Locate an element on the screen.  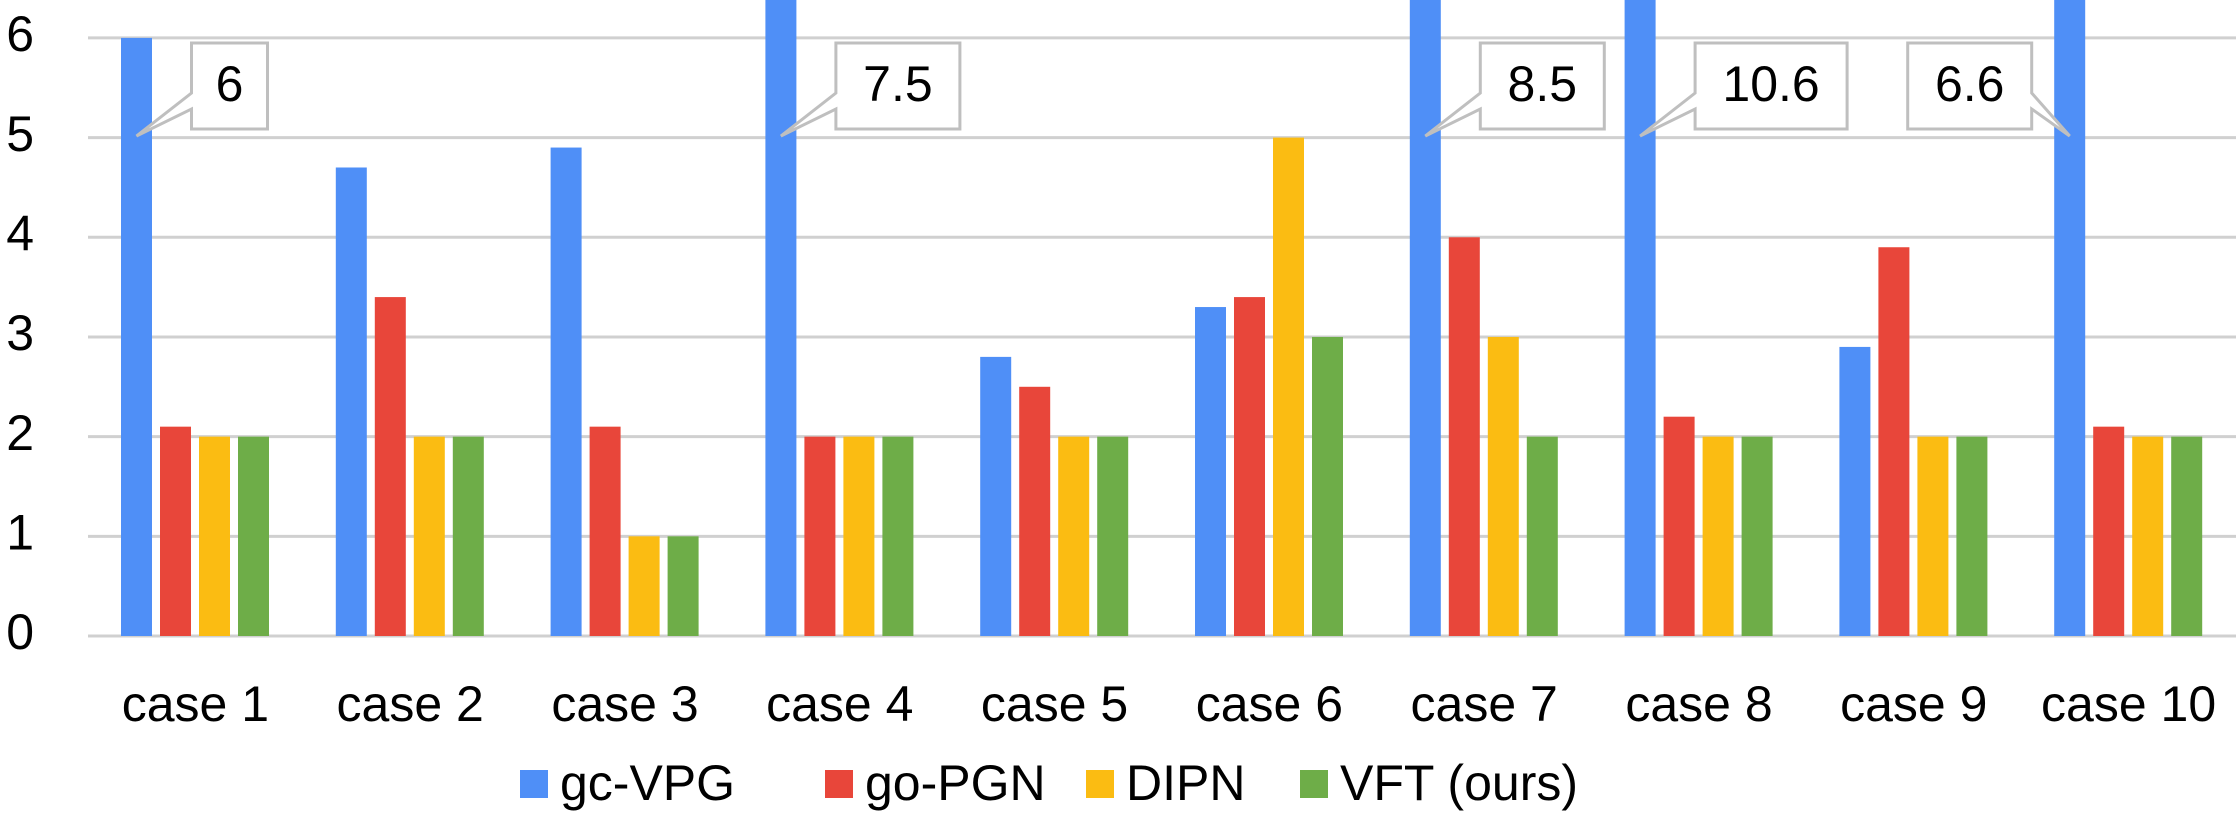
x-tick-label: case 7 is located at coordinates (1484, 704).